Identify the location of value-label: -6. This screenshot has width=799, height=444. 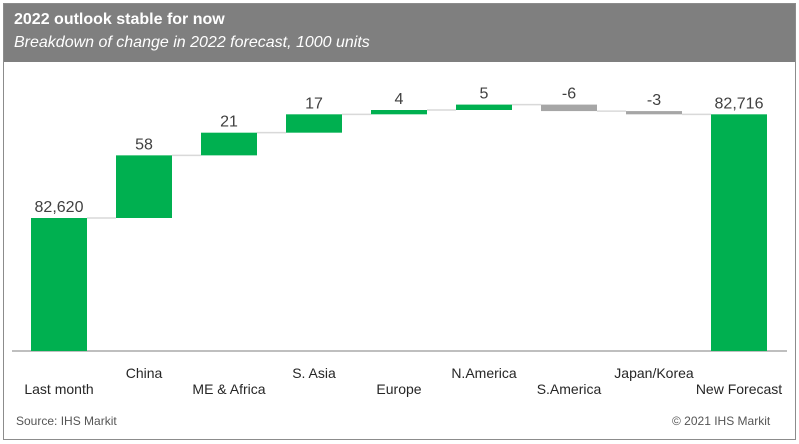
(569, 94).